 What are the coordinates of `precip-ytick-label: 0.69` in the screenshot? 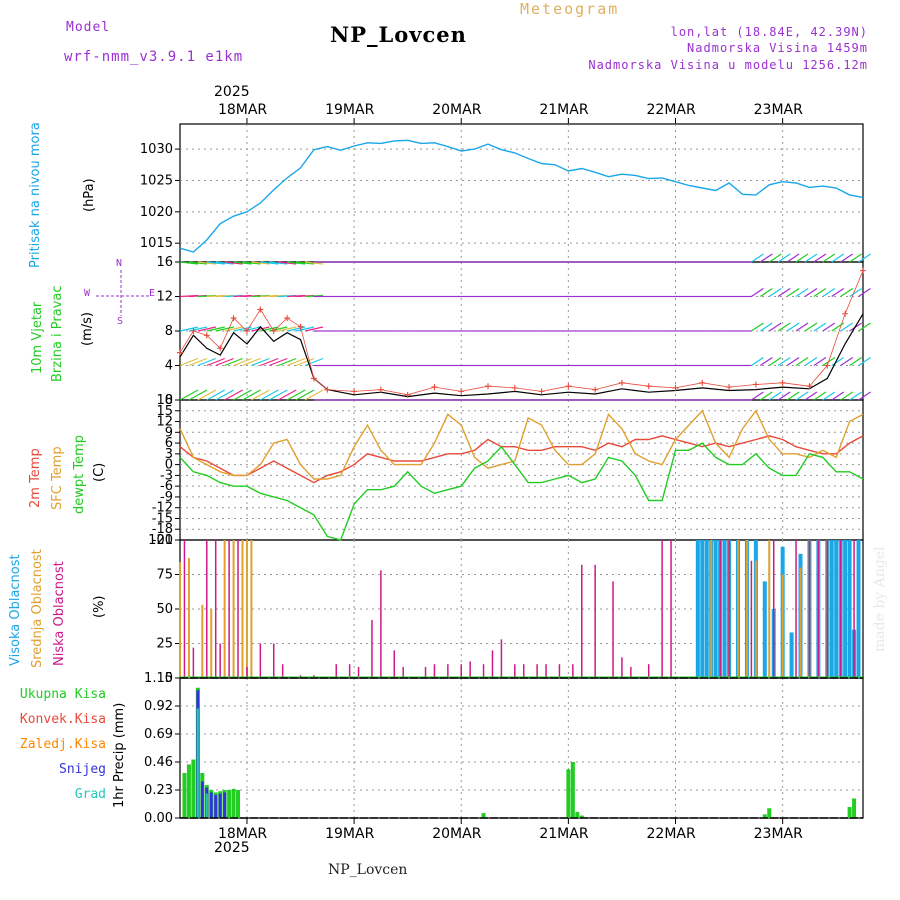 It's located at (158, 734).